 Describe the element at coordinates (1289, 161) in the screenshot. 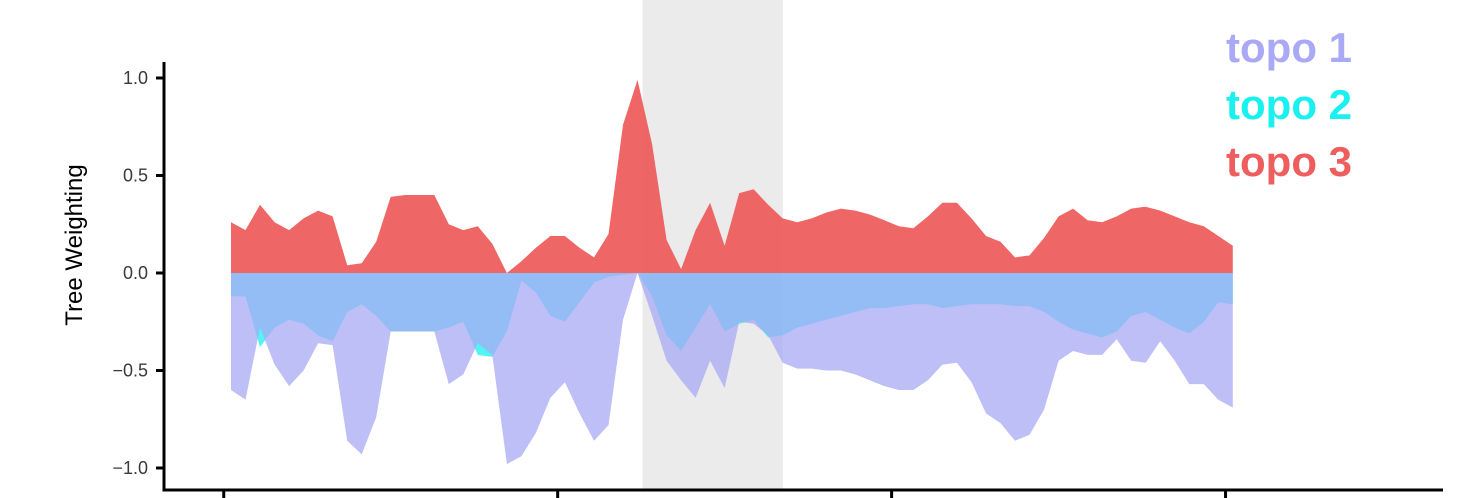

I see `legend-entry-topo-3: topo 3` at that location.